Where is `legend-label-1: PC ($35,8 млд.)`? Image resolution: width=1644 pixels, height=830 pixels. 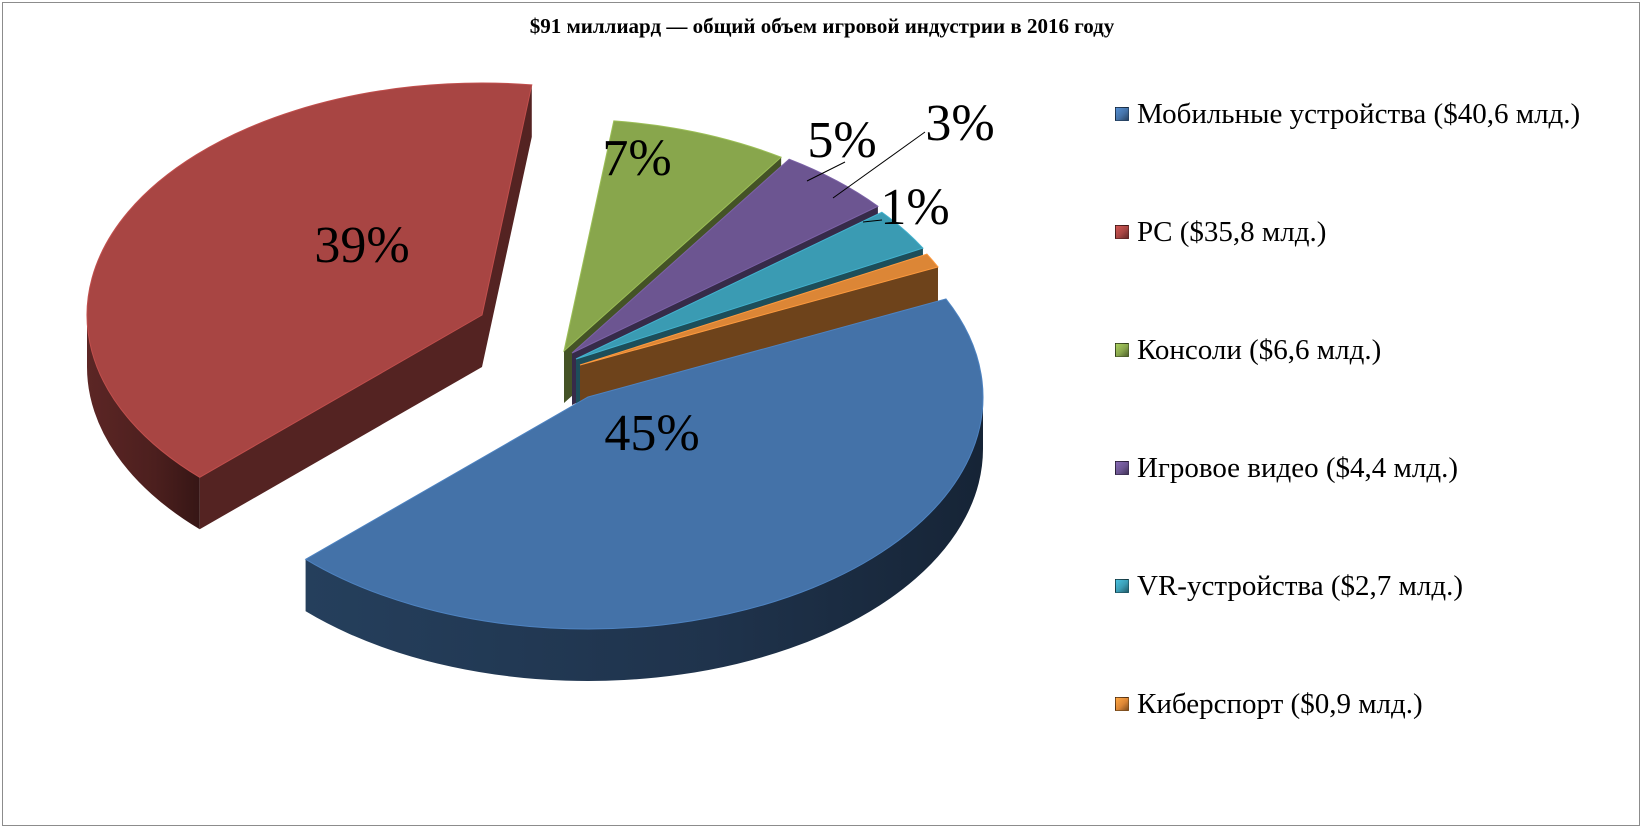 legend-label-1: PC ($35,8 млд.) is located at coordinates (1232, 231).